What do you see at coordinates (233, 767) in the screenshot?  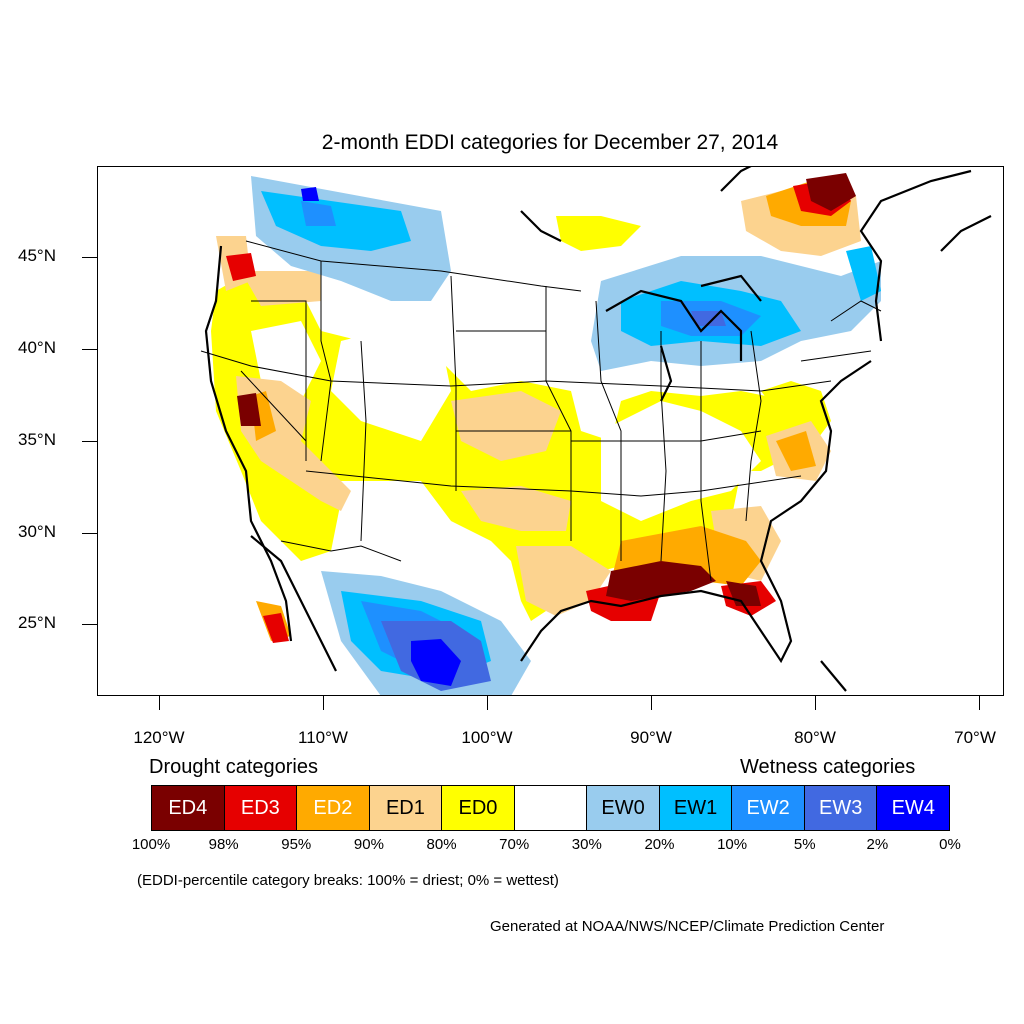 I see `drought-categories-heading: Drought categories` at bounding box center [233, 767].